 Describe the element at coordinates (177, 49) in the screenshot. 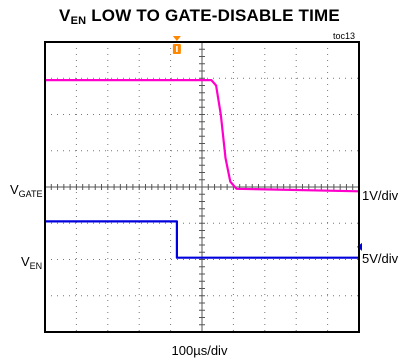

I see `trigger-marker-glyph` at that location.